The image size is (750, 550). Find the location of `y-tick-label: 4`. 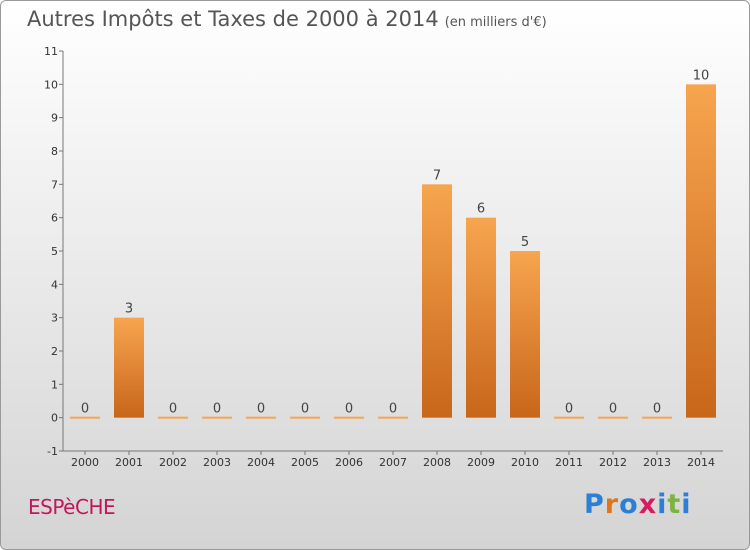

y-tick-label: 4 is located at coordinates (54, 284).